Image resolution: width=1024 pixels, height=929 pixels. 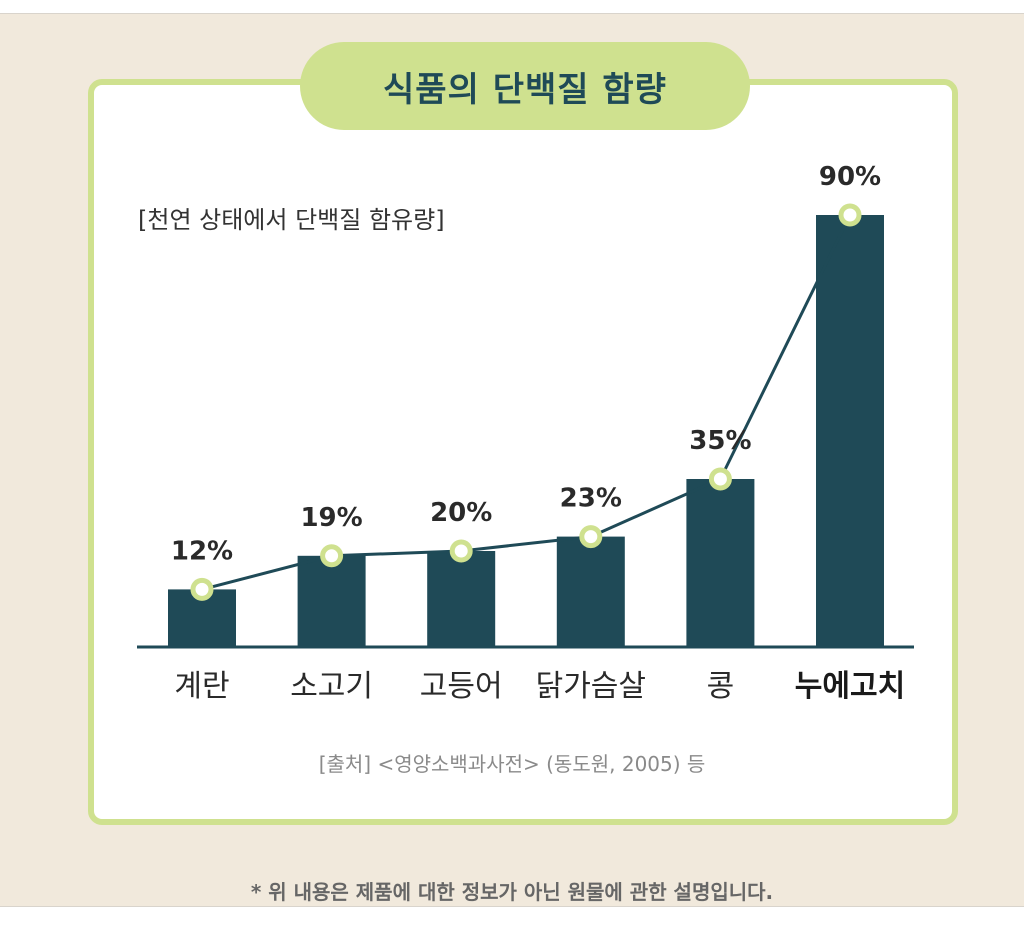 I want to click on footnote: * 위 내용은 제품에 대한 정보가 아닌 원물에 관한 설명입니다., so click(x=512, y=892).